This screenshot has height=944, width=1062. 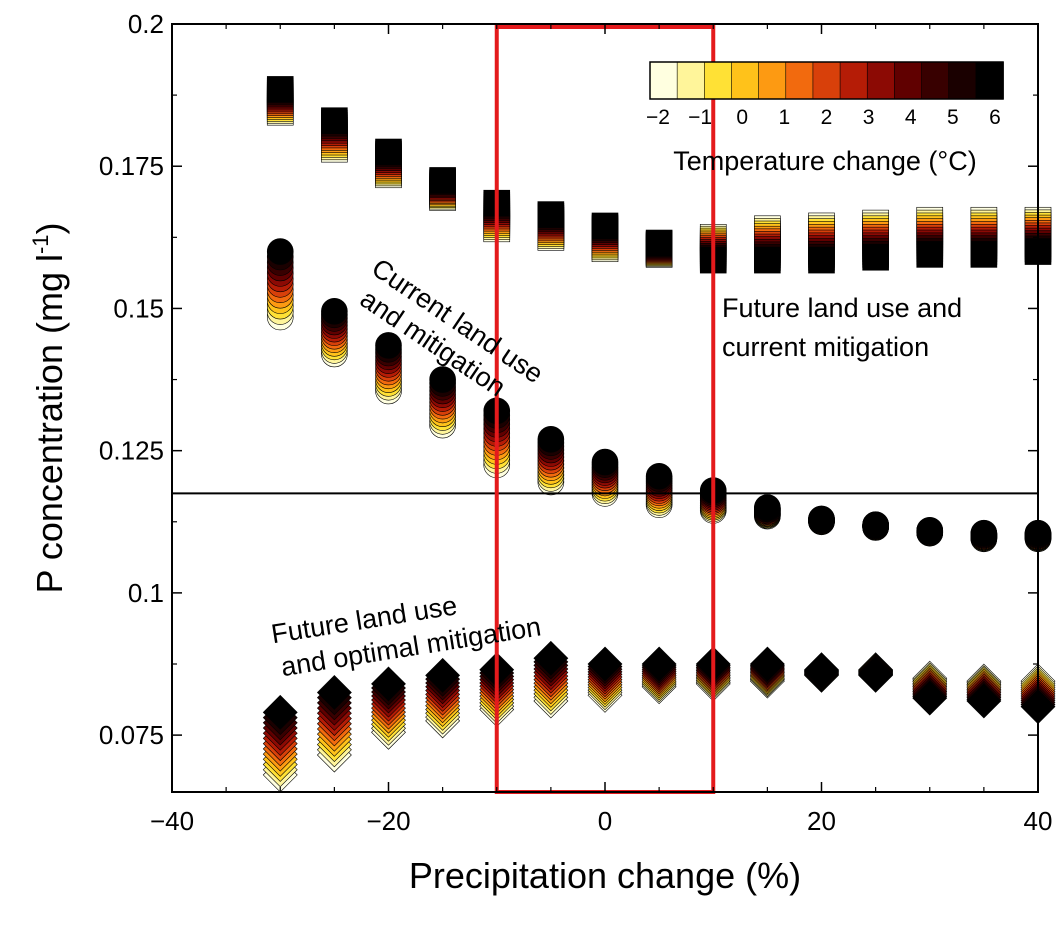 What do you see at coordinates (146, 593) in the screenshot?
I see `y-tick-label: 0.1` at bounding box center [146, 593].